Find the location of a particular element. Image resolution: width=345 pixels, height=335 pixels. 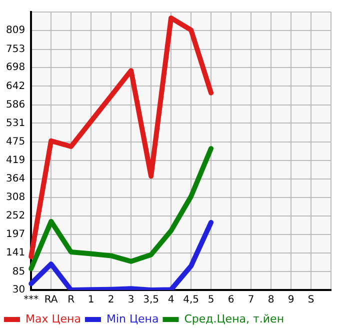

y-tick-label: 85 is located at coordinates (19, 272).